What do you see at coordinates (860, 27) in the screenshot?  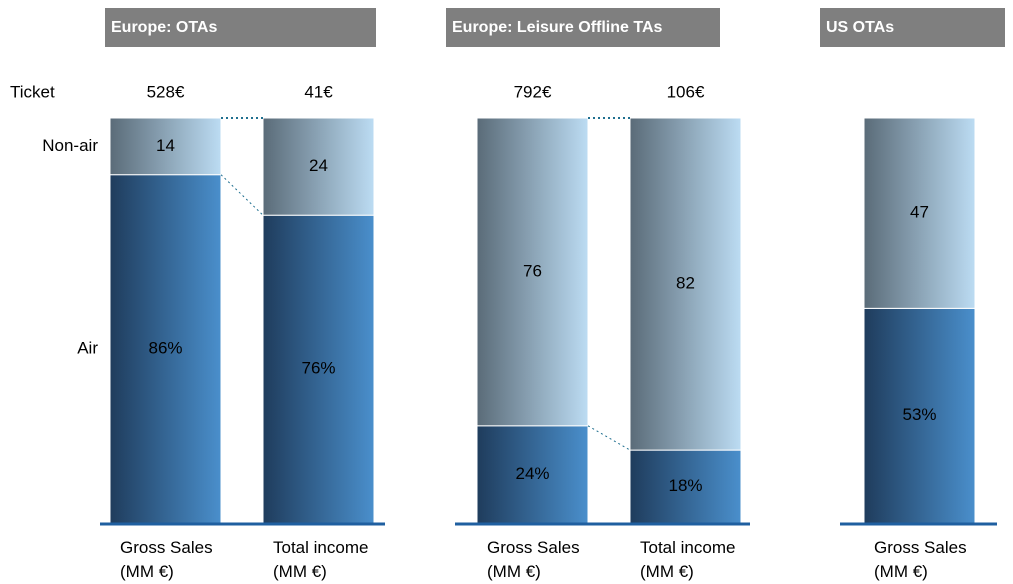 I see `panel-title: US OTAs` at bounding box center [860, 27].